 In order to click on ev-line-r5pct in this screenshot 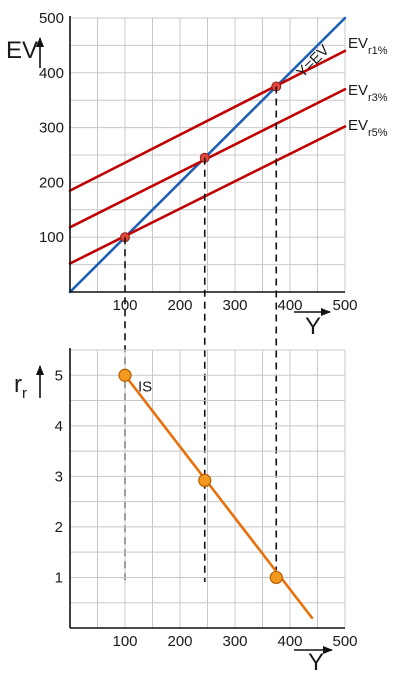, I will do `click(207, 195)`.